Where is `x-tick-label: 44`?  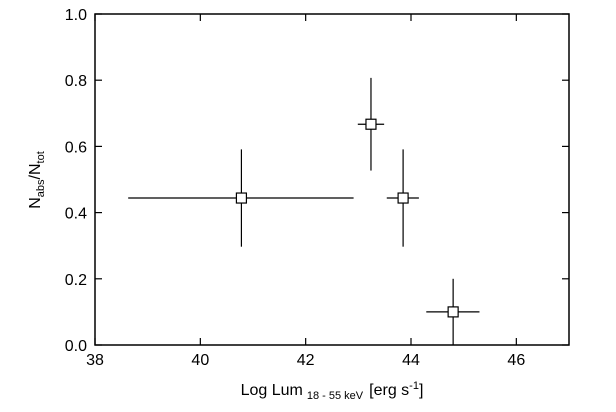
x-tick-label: 44 is located at coordinates (411, 360).